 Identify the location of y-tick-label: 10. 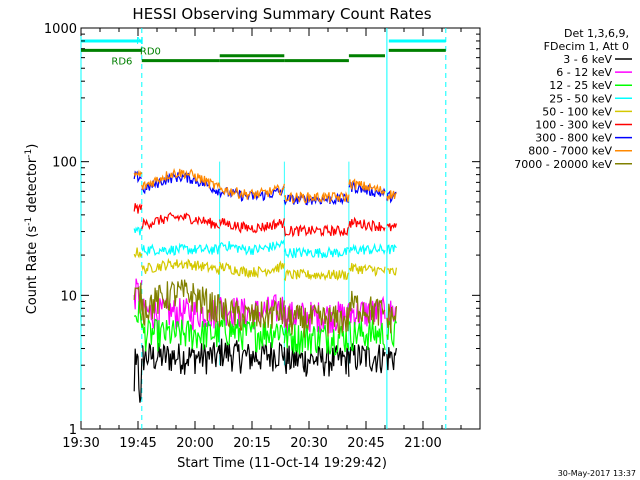
(68, 296).